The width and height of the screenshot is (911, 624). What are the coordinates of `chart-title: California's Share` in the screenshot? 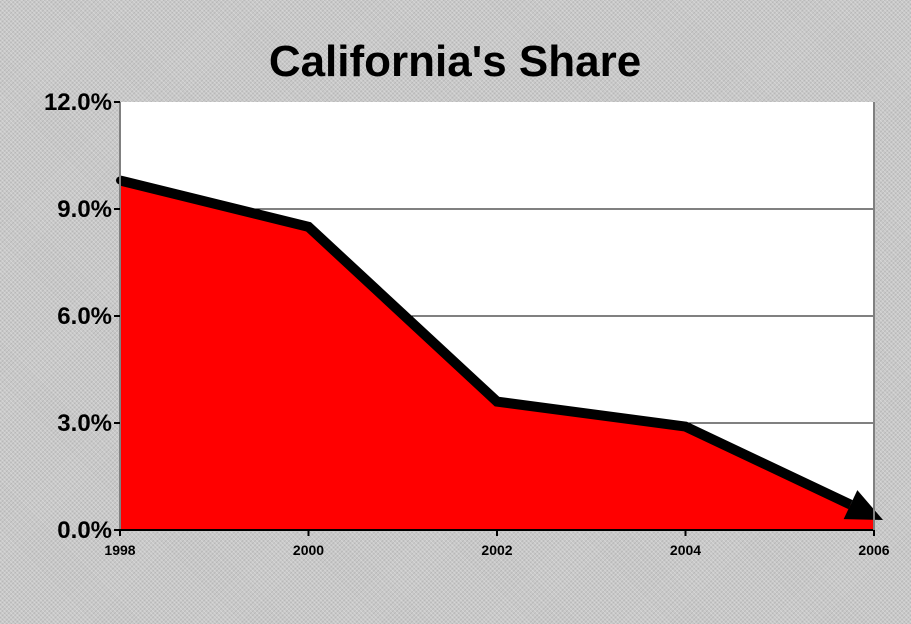 It's located at (455, 61).